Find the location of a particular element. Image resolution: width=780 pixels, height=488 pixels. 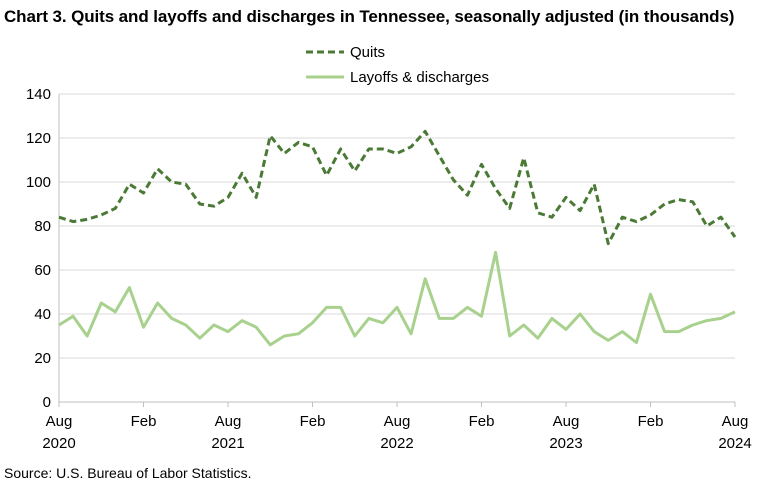

y-tick-label: 60 is located at coordinates (42, 270).